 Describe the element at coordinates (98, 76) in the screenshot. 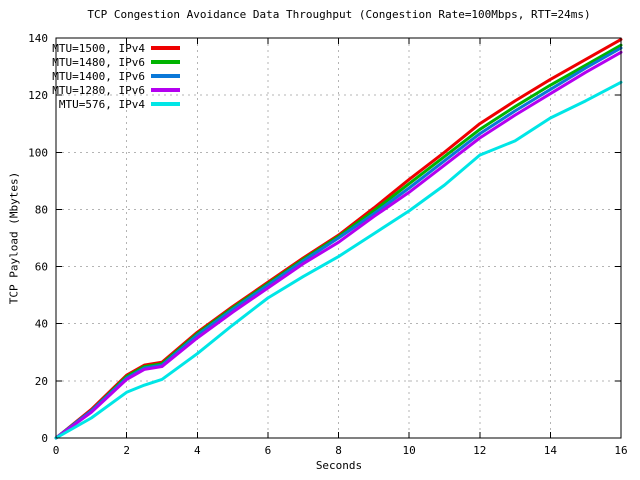

I see `legend-label: MTU=1400, IPv6` at that location.